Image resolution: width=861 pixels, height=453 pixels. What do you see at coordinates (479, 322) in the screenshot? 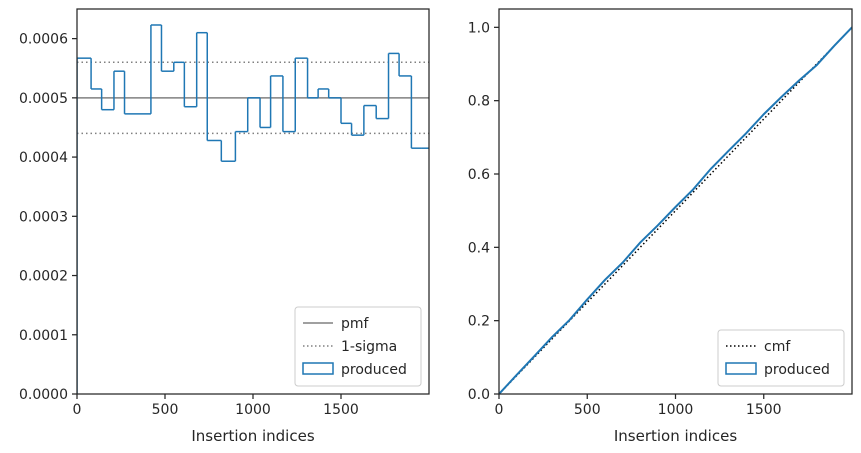
I see `y-tick-label: 0.2` at bounding box center [479, 322].